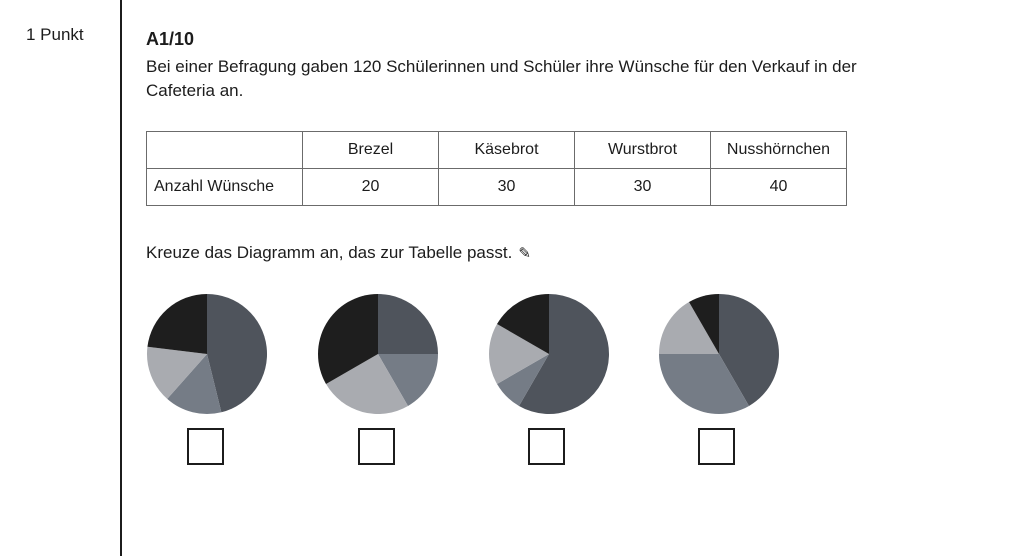  What do you see at coordinates (224, 187) in the screenshot?
I see `table-row-label: Anzahl Wünsche` at bounding box center [224, 187].